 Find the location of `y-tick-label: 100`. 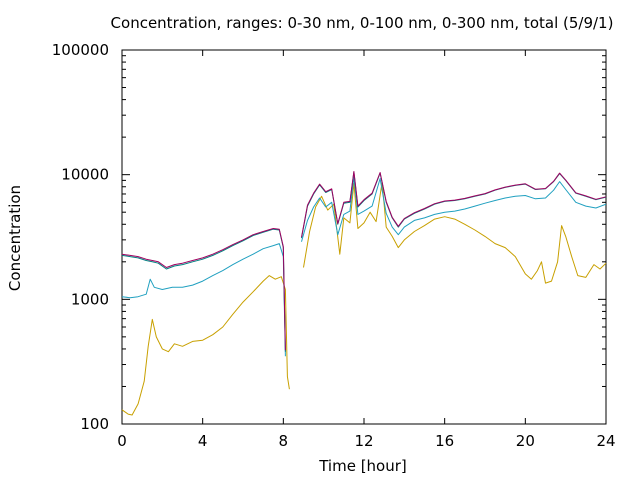

y-tick-label: 100 is located at coordinates (94, 424).